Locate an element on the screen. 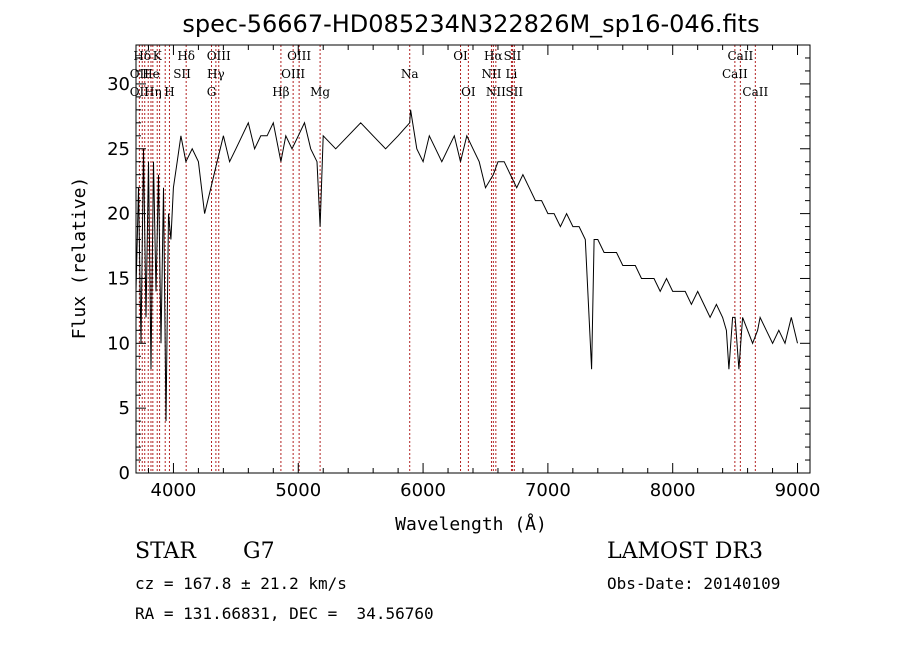  y-tick-label: 15 is located at coordinates (118, 278).